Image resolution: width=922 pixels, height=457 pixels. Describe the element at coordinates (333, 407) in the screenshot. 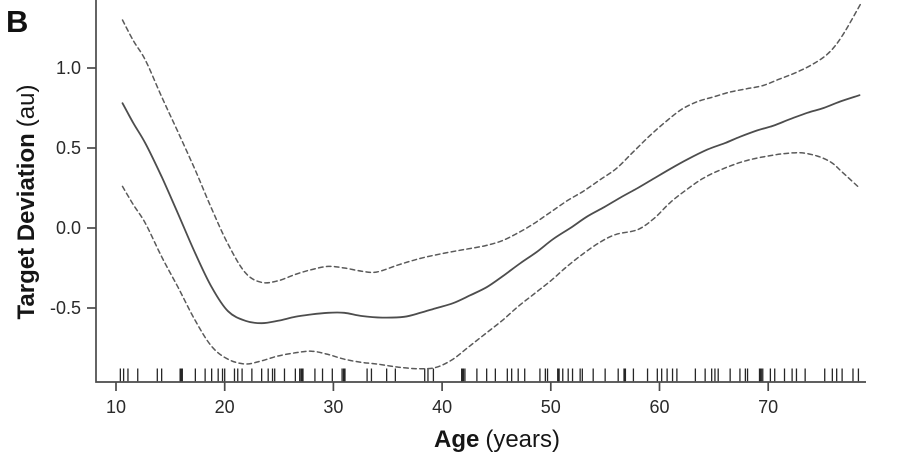

I see `x-tick-label: 30` at that location.